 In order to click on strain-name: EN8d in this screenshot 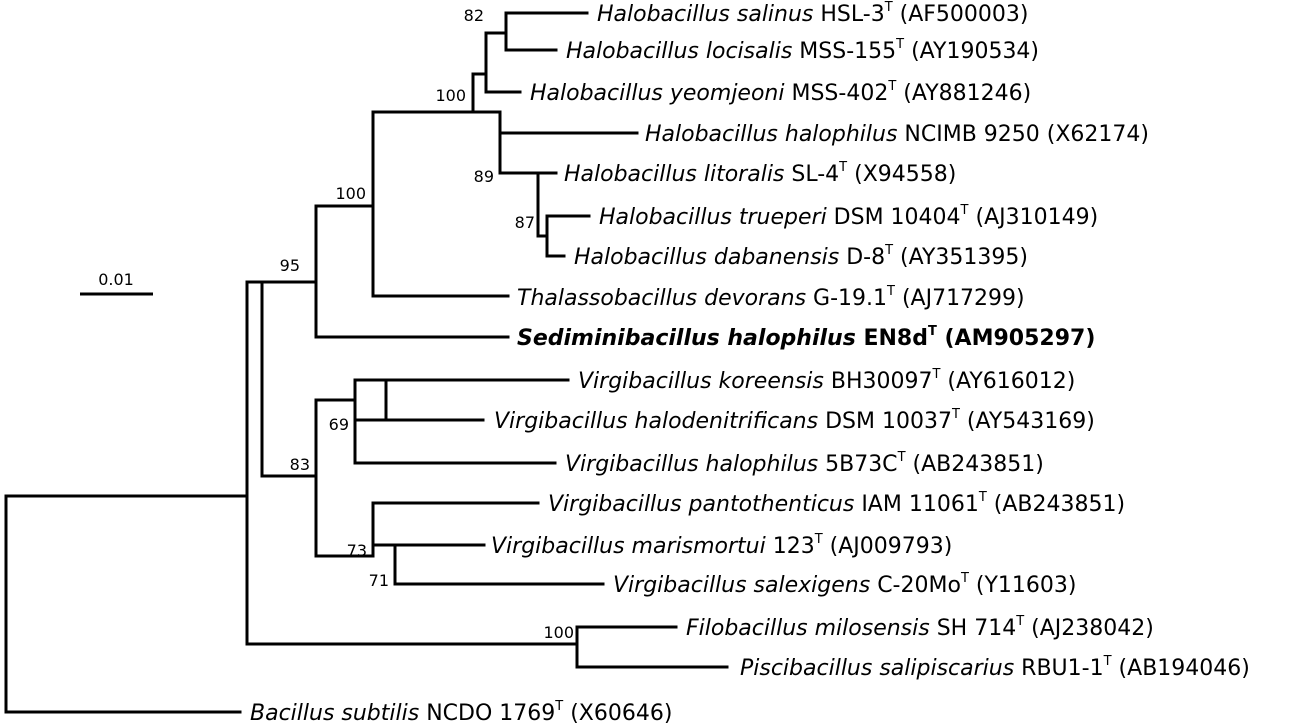, I will do `click(892, 338)`.